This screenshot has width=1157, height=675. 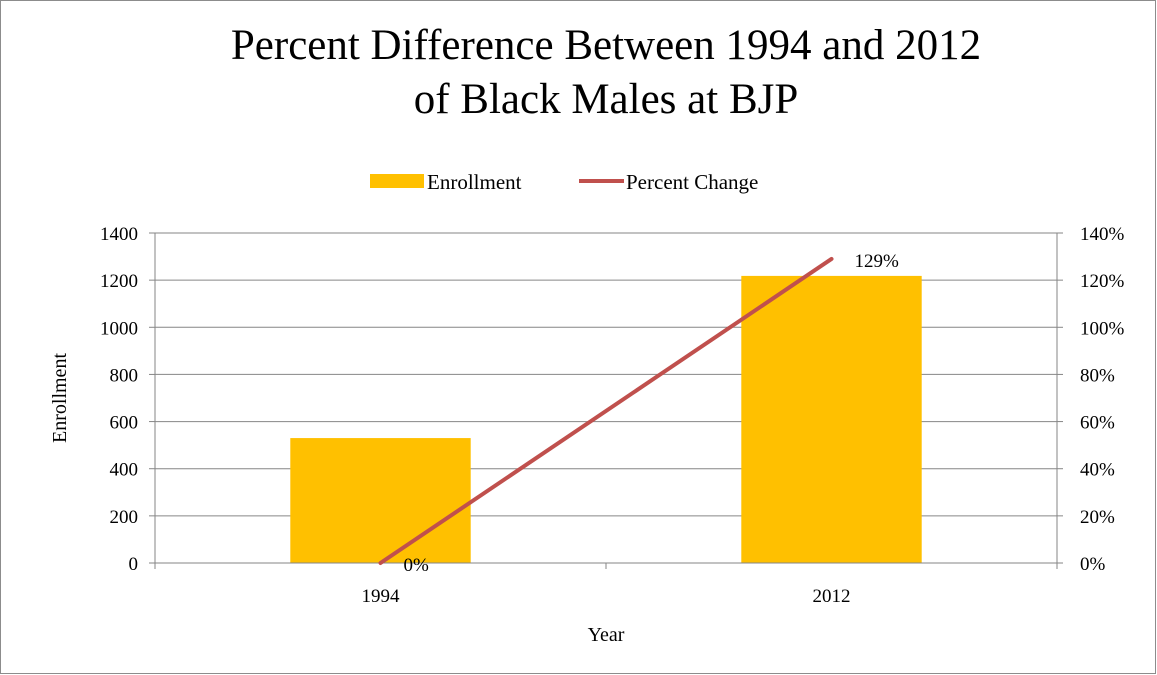 I want to click on legend-label-enrollment: Enrollment, so click(x=474, y=182).